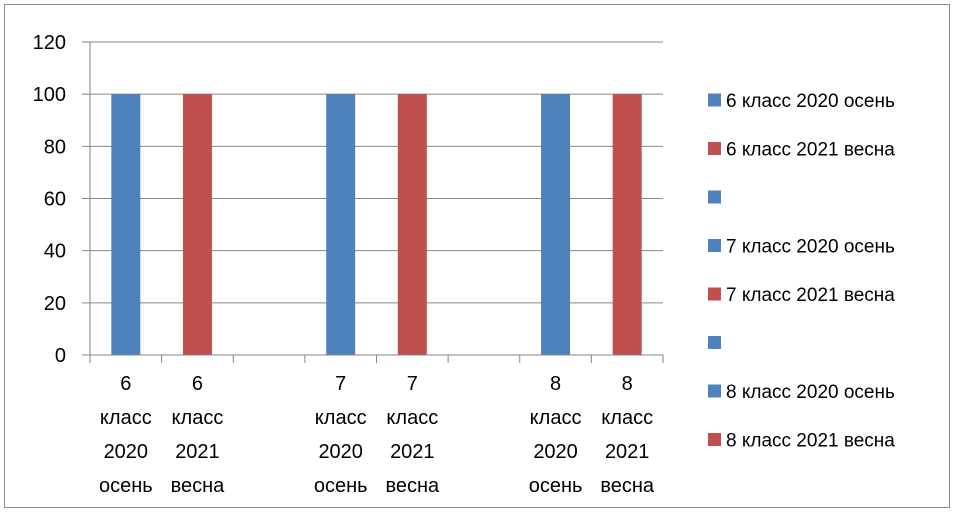 This screenshot has width=955, height=513. What do you see at coordinates (49, 43) in the screenshot?
I see `y-tick-label: 120` at bounding box center [49, 43].